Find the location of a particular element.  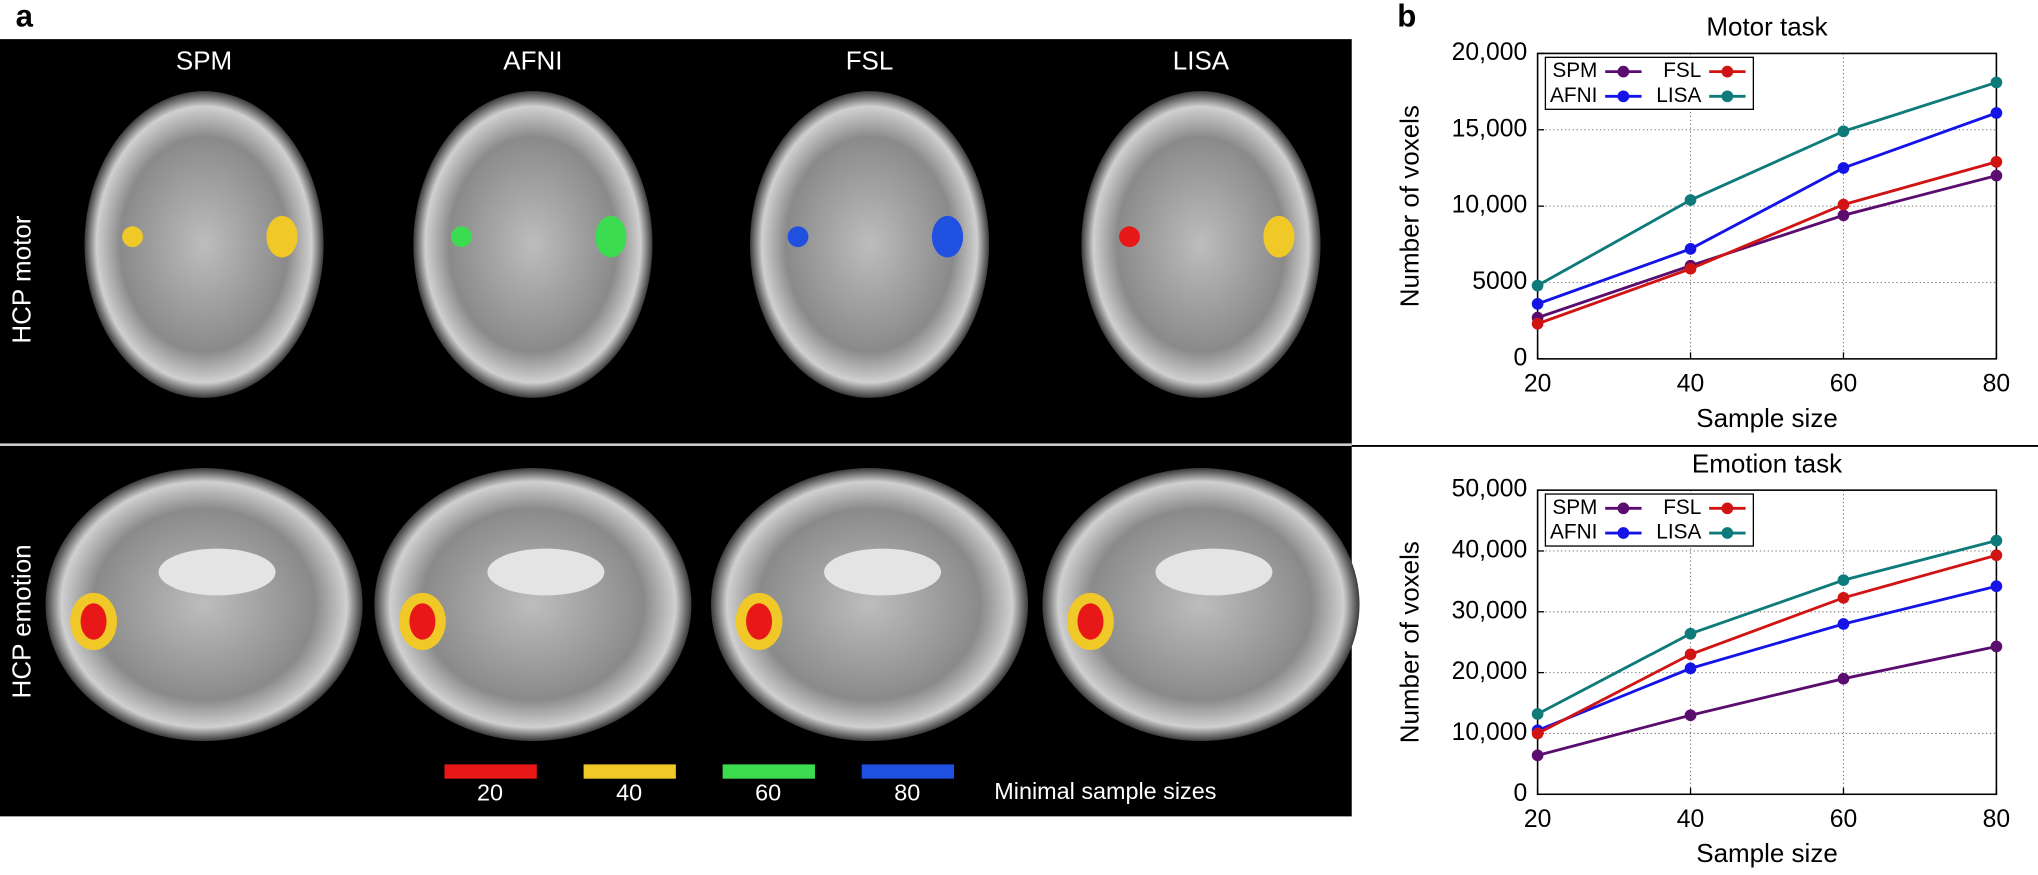

column-label: SPM is located at coordinates (204, 60).